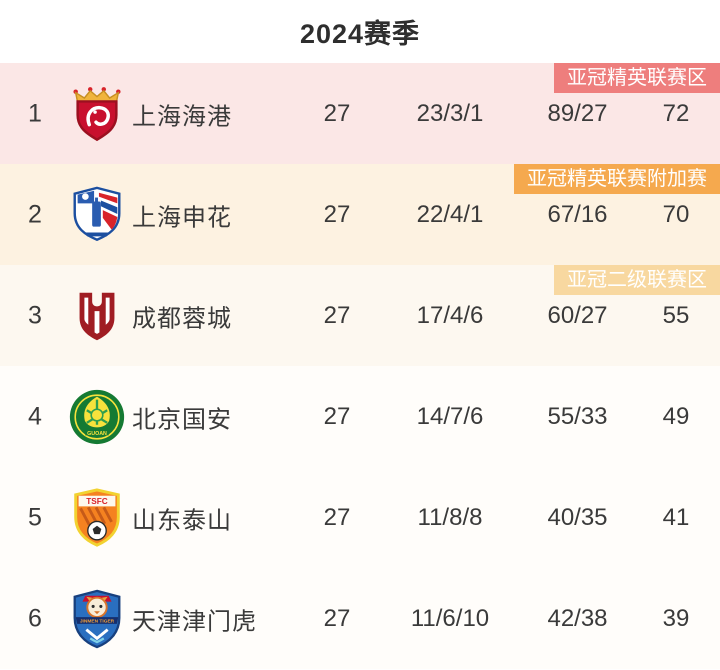 This screenshot has width=720, height=670. I want to click on team-name: 成都蓉城, so click(182, 318).